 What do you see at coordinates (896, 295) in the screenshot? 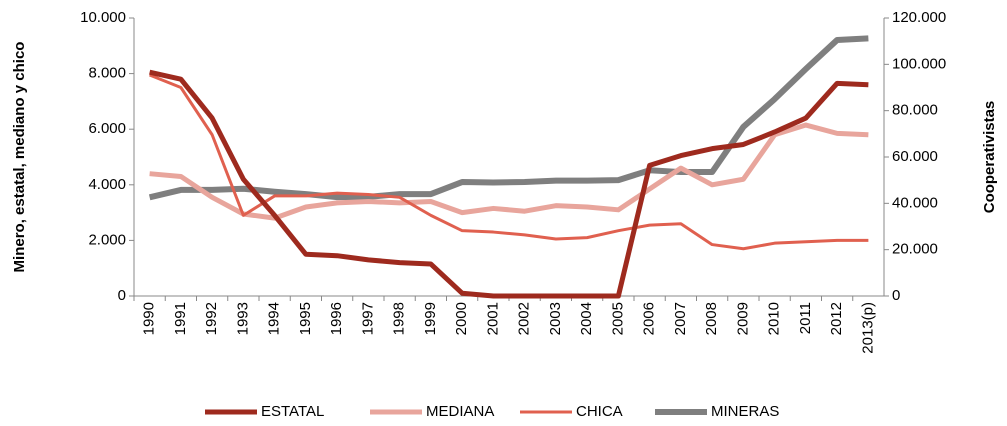
I see `y2-tick-label: 0` at bounding box center [896, 295].